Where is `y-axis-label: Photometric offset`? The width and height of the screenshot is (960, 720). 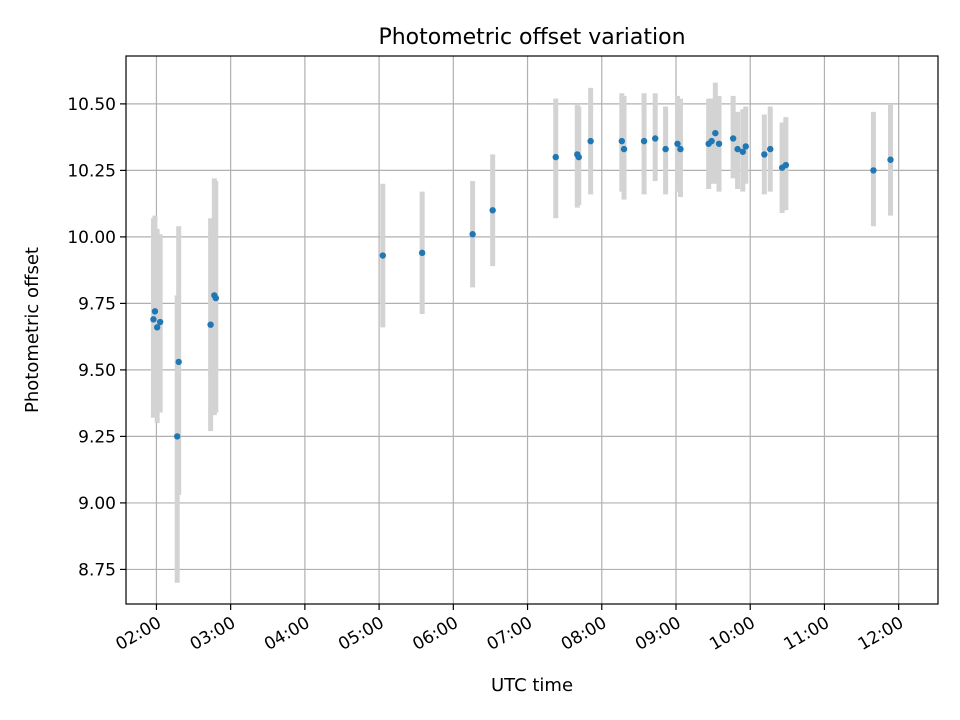
y-axis-label: Photometric offset is located at coordinates (32, 330).